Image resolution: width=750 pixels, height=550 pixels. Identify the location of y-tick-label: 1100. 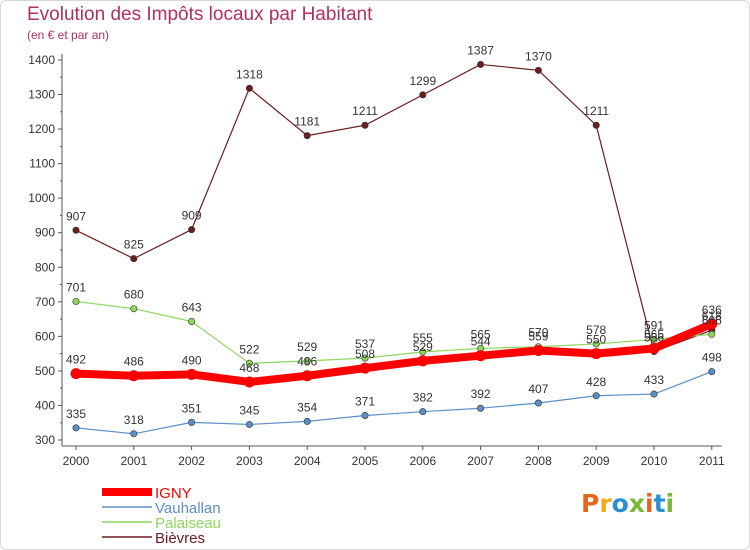
(42, 164).